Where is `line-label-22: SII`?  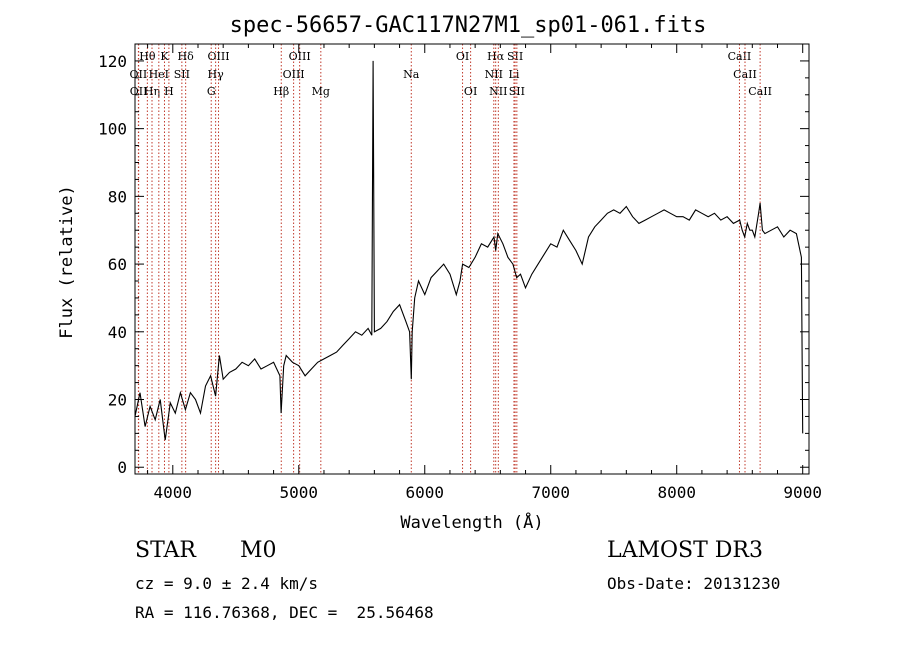 line-label-22: SII is located at coordinates (515, 56).